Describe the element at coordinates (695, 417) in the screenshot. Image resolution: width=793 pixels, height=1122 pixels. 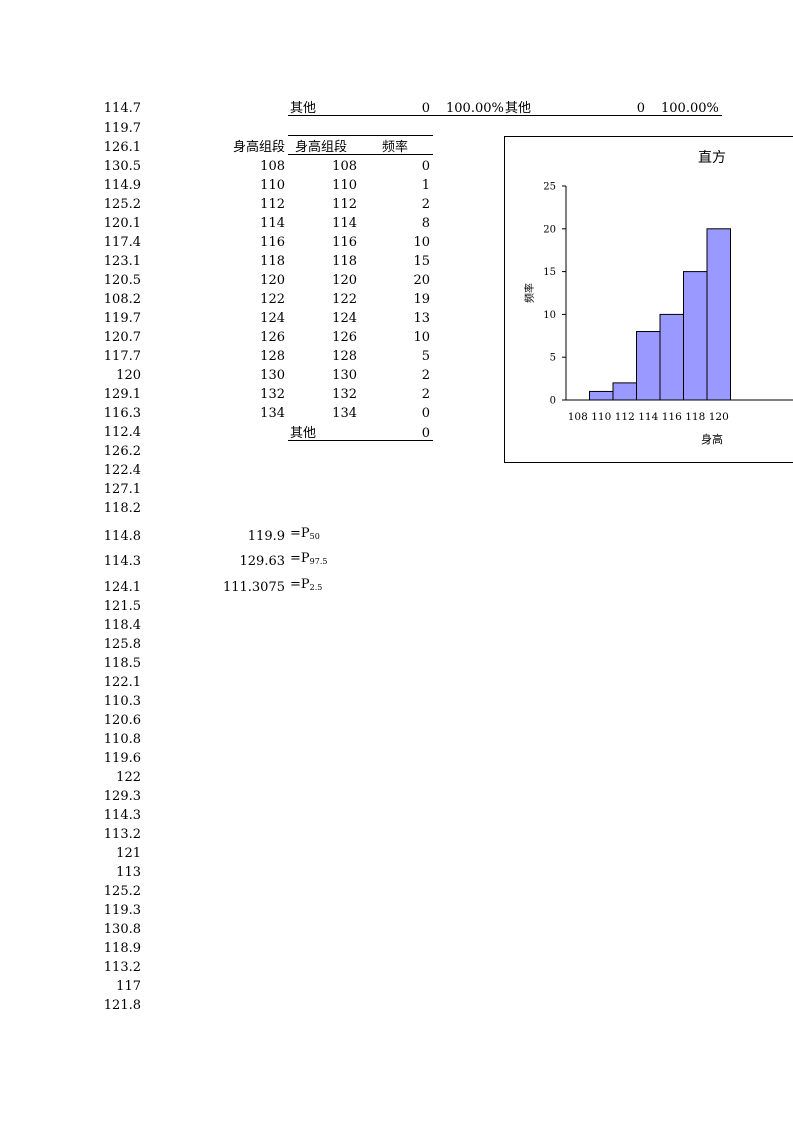
I see `x-tick-label: 118` at that location.